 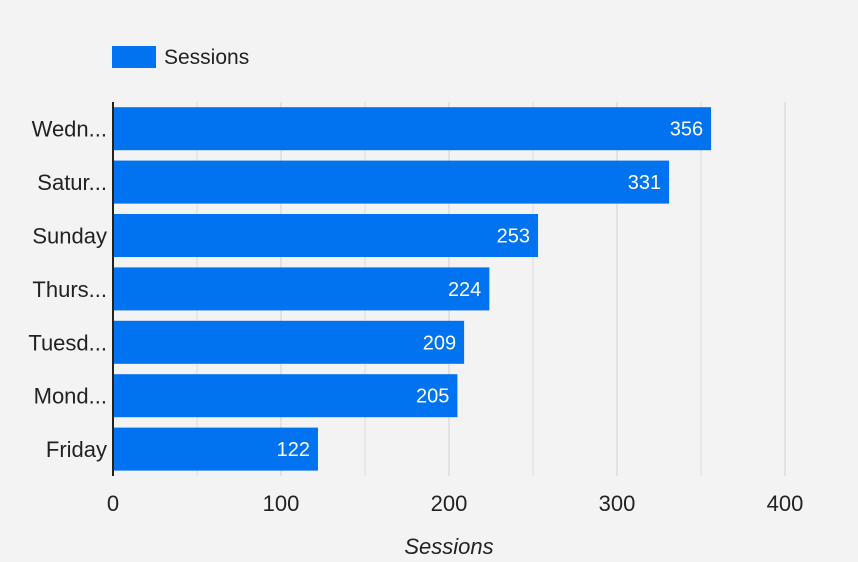 What do you see at coordinates (113, 503) in the screenshot?
I see `x-tick-label: 0` at bounding box center [113, 503].